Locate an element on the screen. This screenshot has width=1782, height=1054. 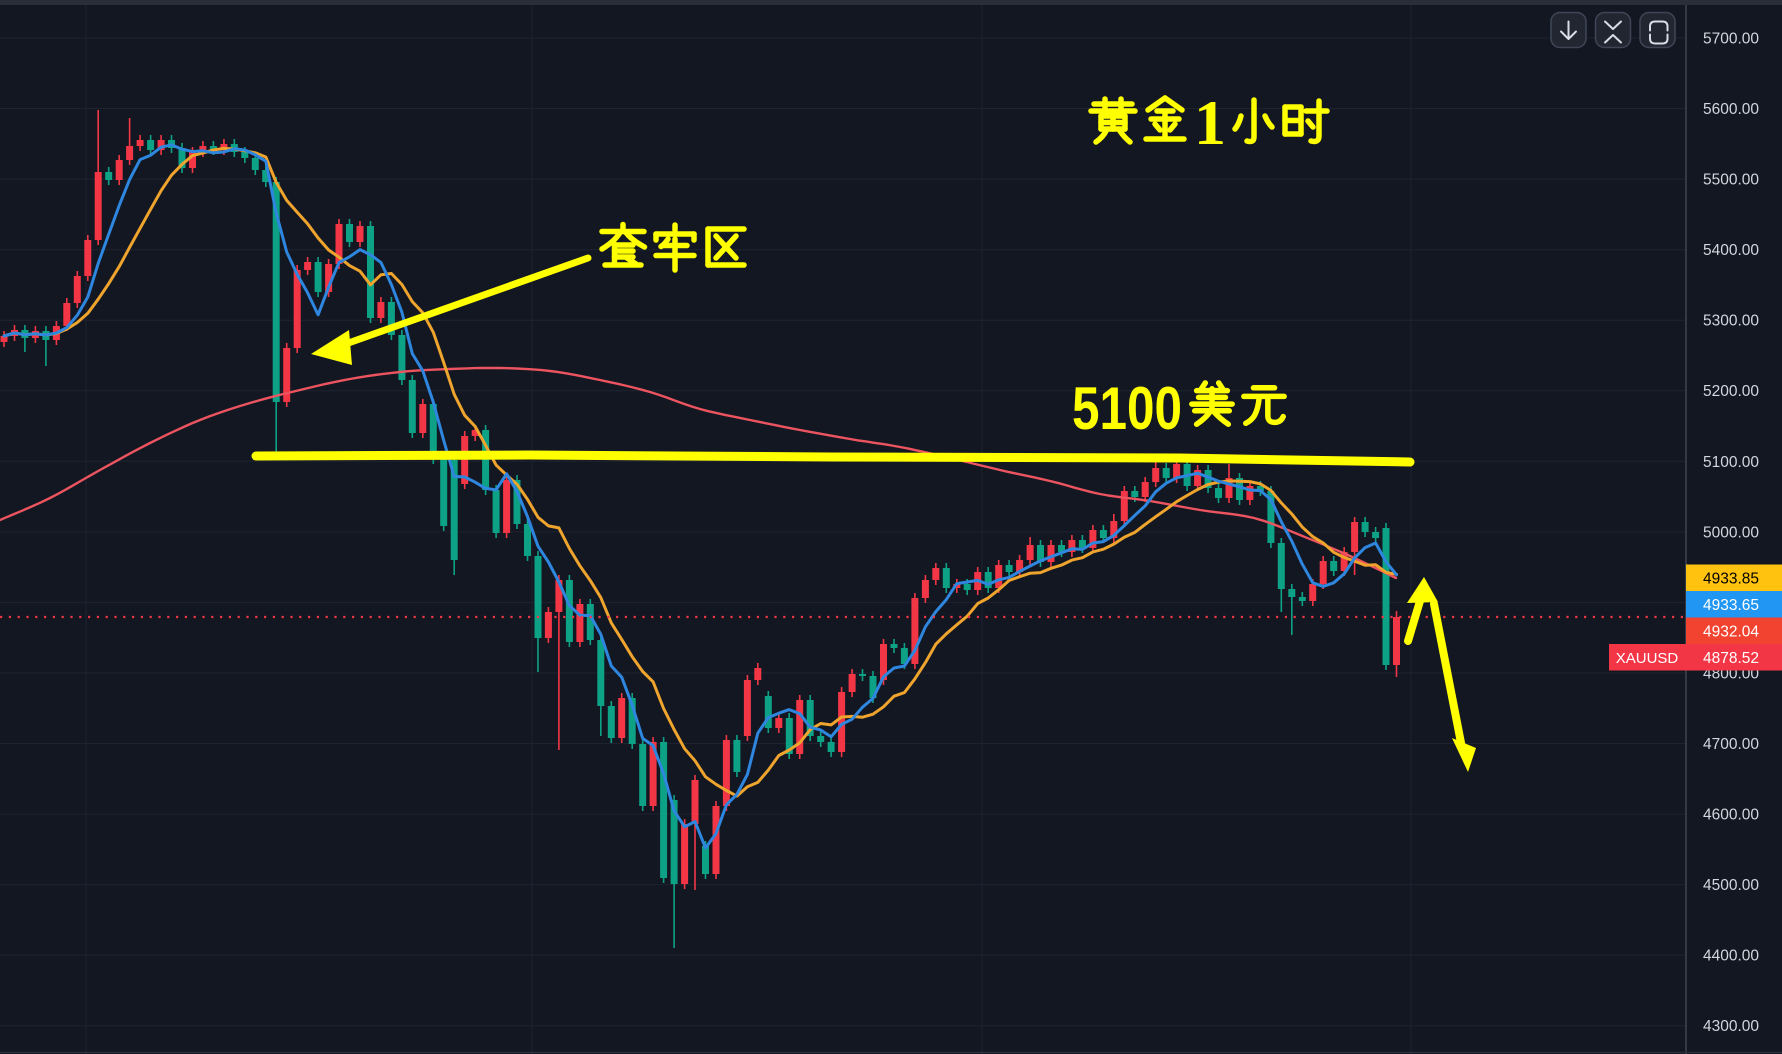
svg-text: 5000.00 is located at coordinates (1731, 532).